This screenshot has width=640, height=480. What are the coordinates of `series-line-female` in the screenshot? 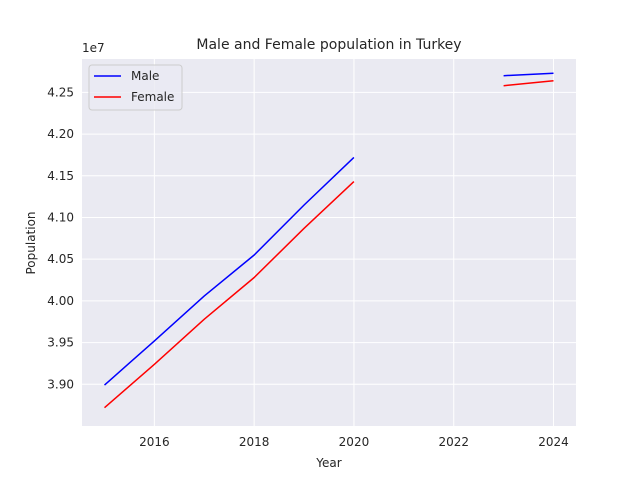 It's located at (528, 83).